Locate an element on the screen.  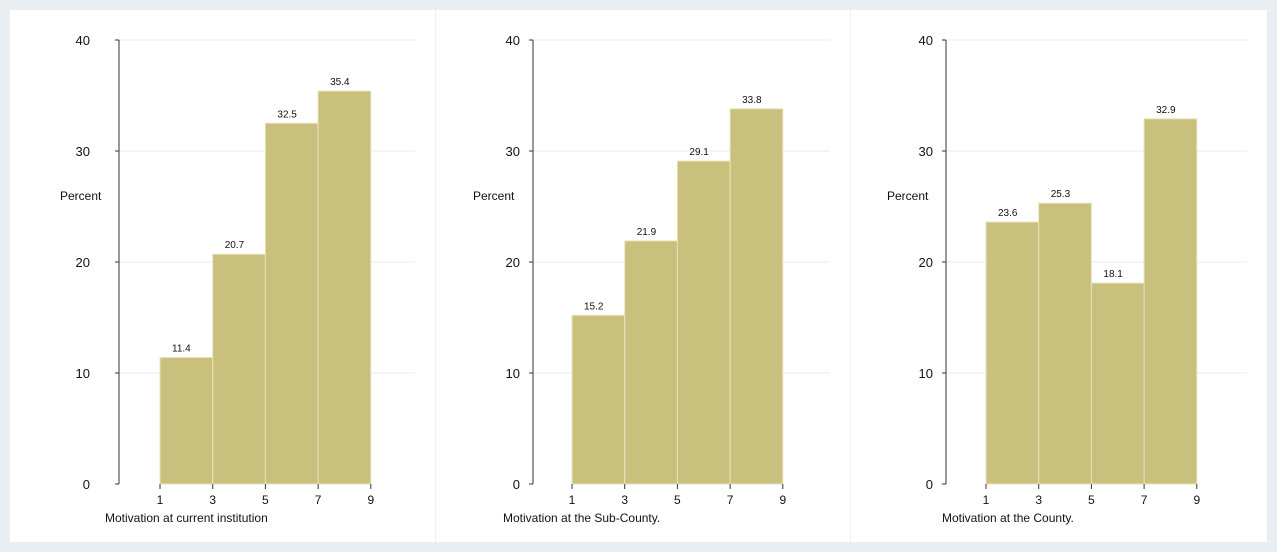
bar-value-label: 21.9 is located at coordinates (647, 232).